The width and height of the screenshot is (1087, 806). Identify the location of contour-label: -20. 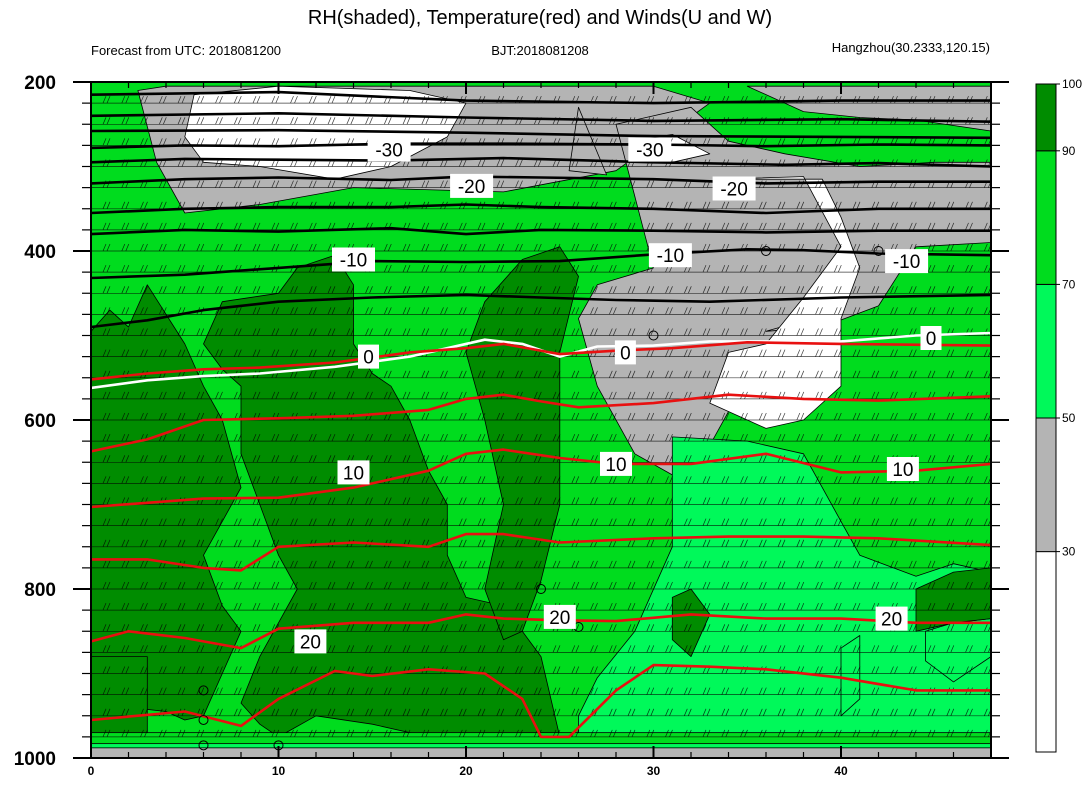
(733, 190).